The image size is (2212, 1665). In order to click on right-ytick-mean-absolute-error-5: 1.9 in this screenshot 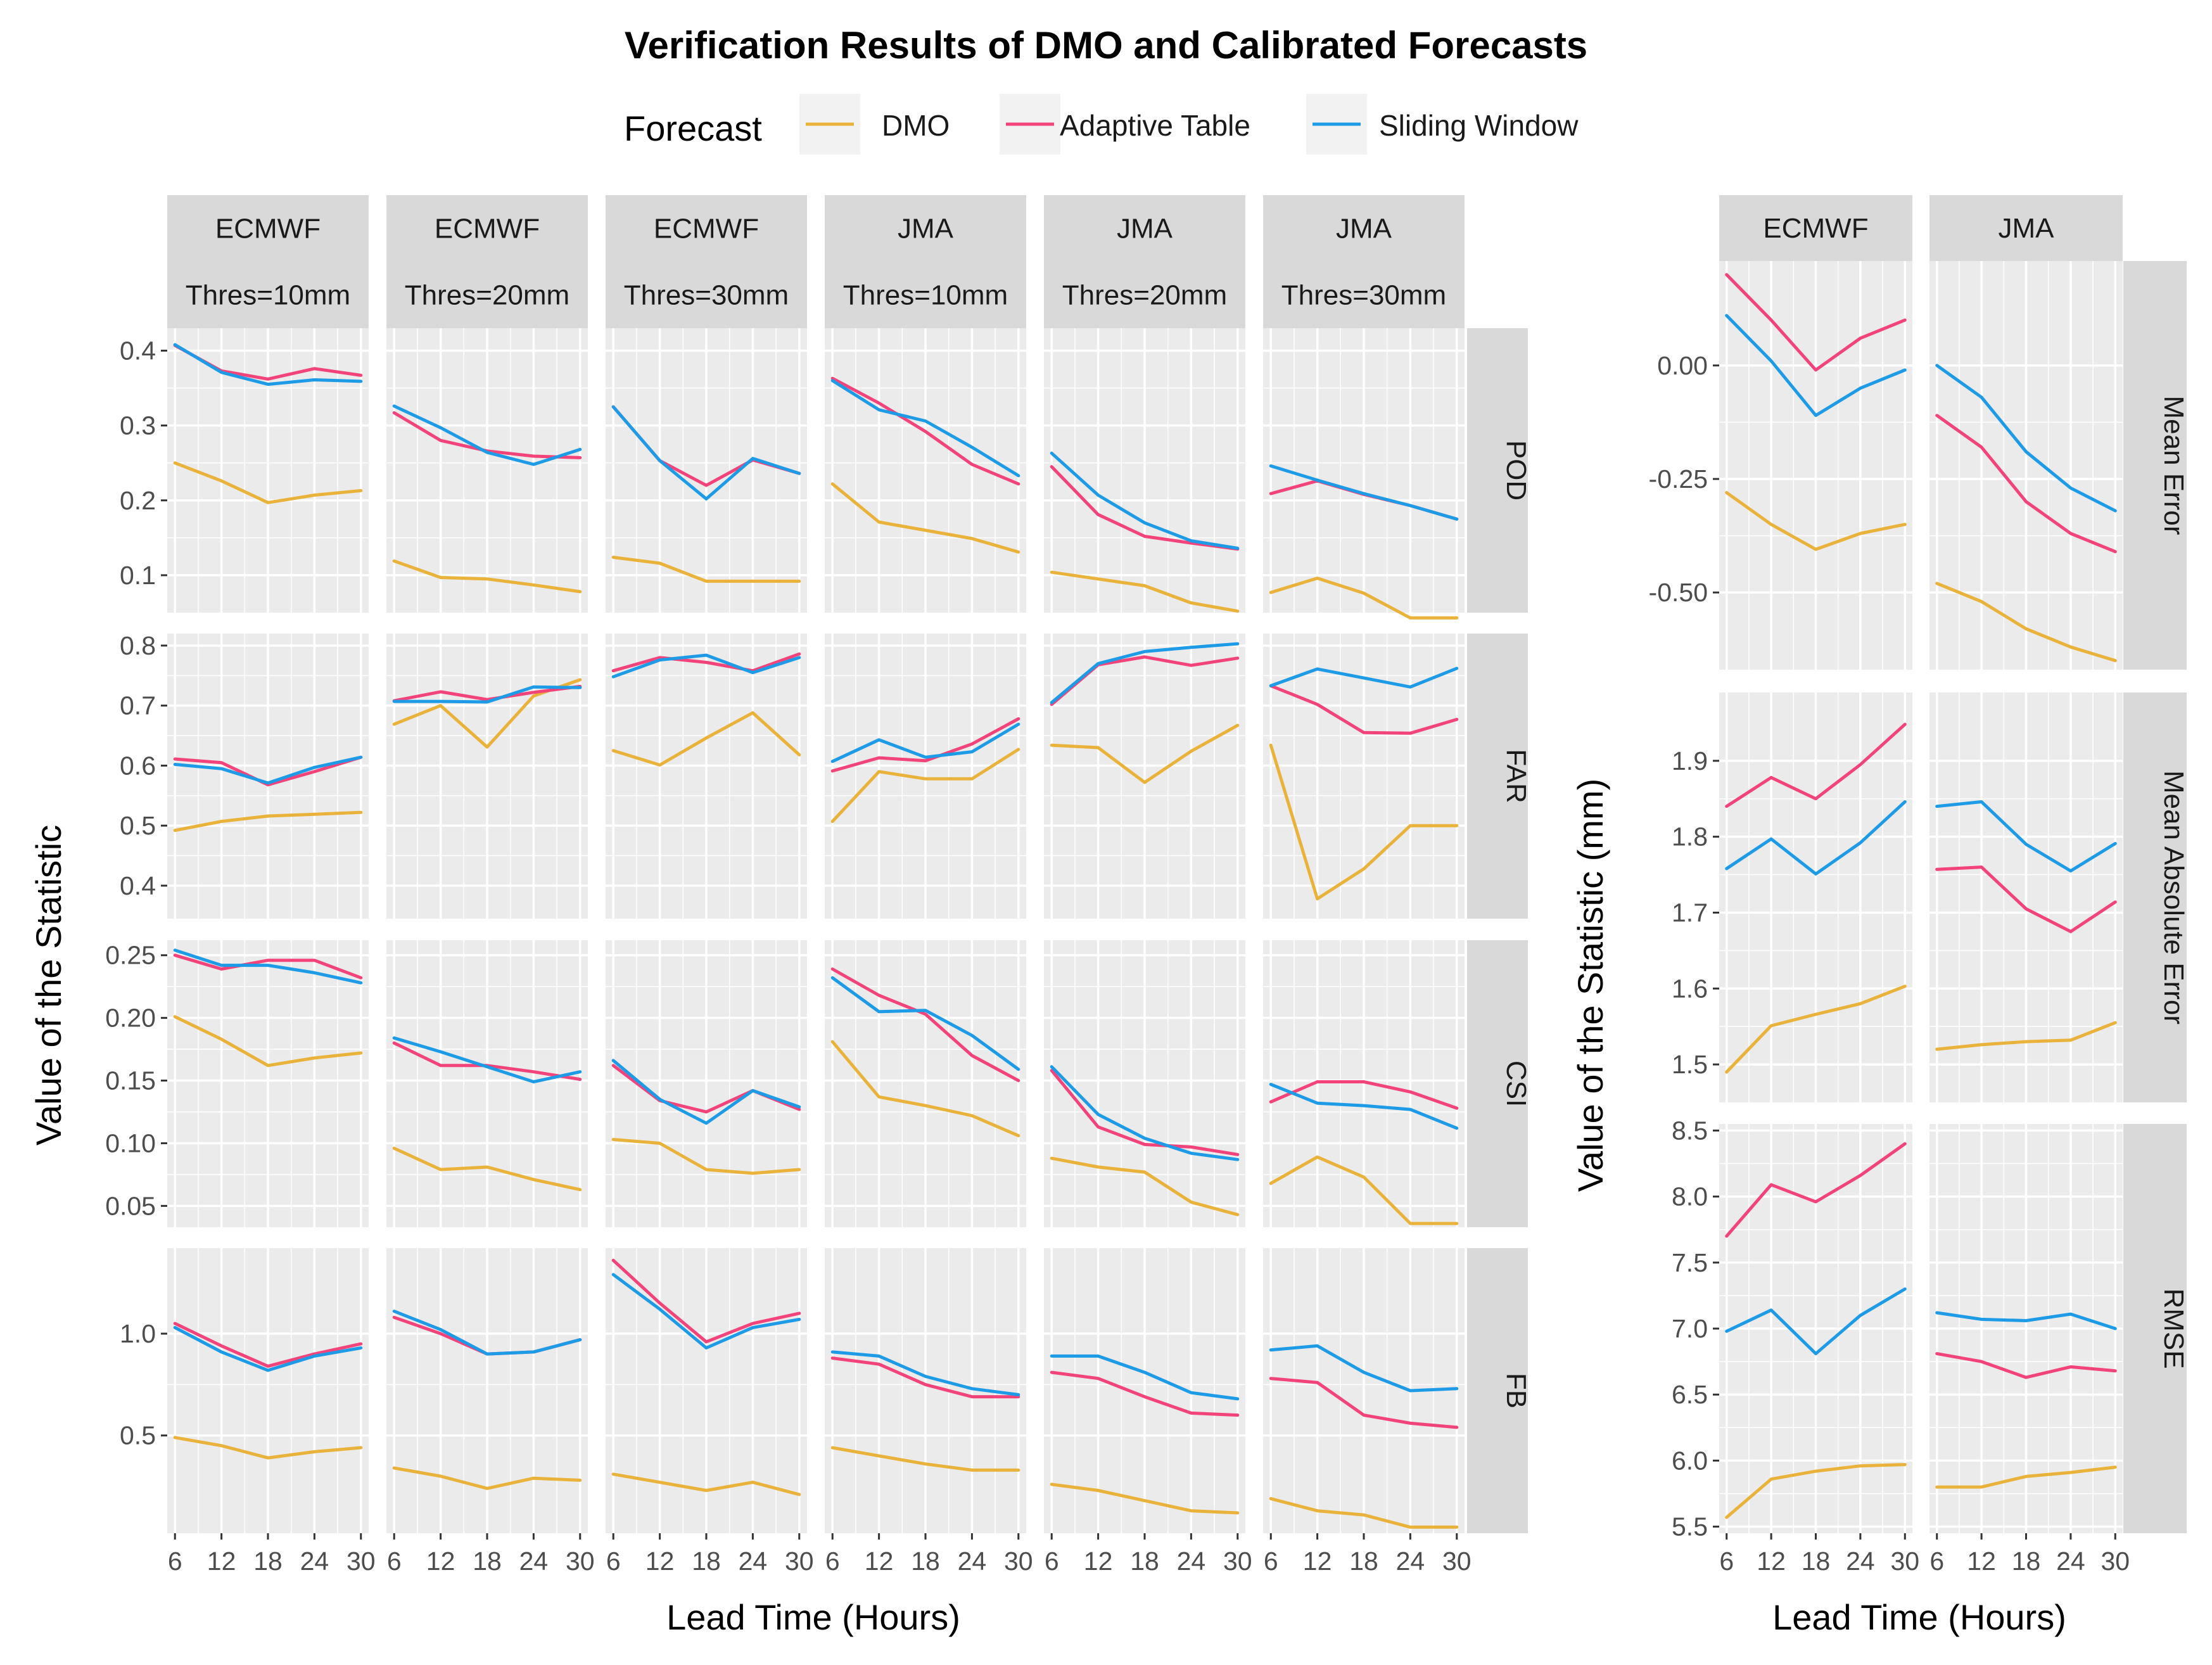, I will do `click(1690, 760)`.